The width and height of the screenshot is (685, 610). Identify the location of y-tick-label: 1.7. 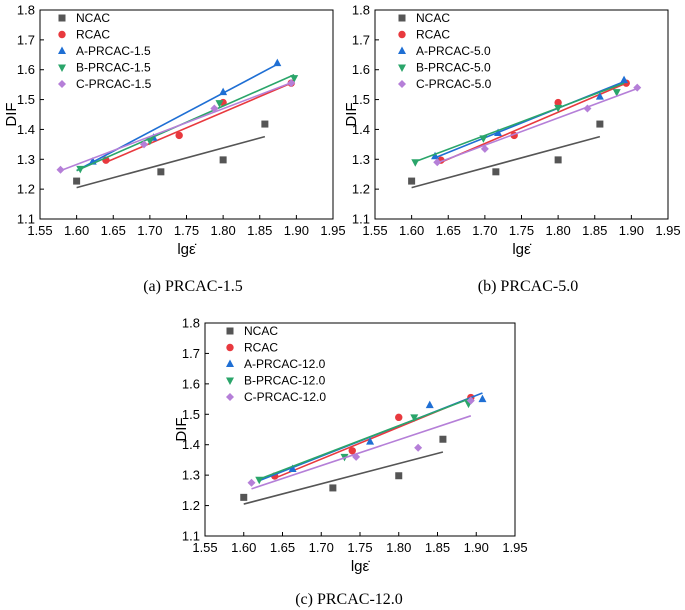
(361, 39).